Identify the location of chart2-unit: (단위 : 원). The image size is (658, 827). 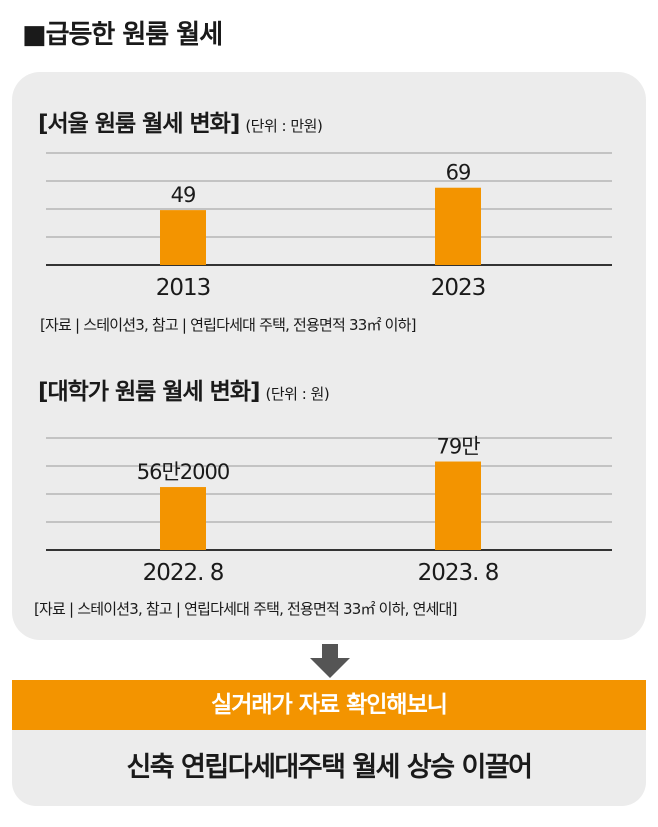
(297, 394).